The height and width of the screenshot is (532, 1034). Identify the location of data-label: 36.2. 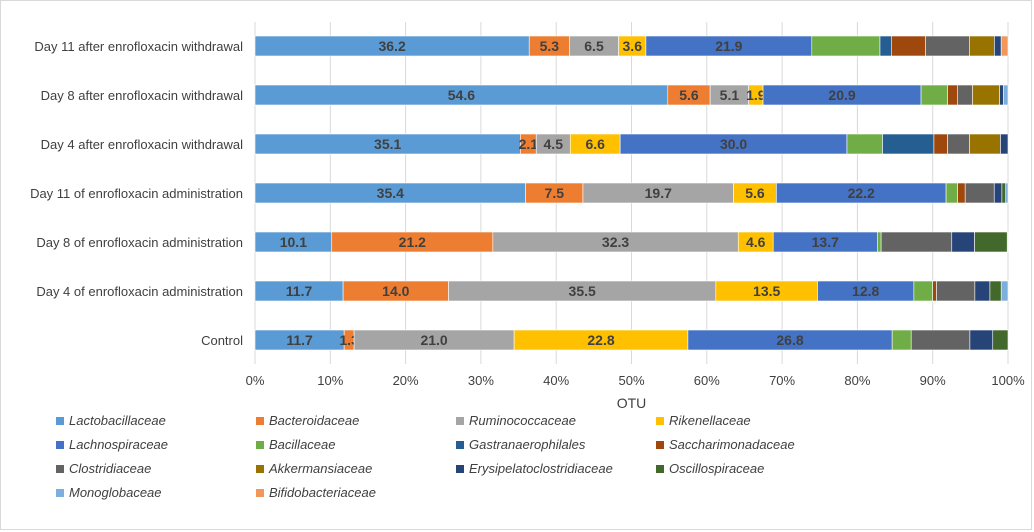
(391, 46).